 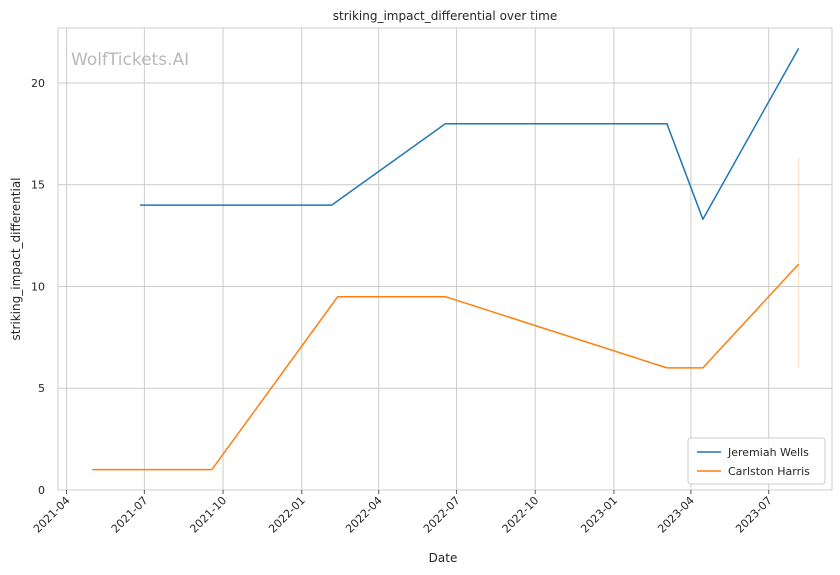 I want to click on x-tick-label: 2021-04, so click(x=52, y=515).